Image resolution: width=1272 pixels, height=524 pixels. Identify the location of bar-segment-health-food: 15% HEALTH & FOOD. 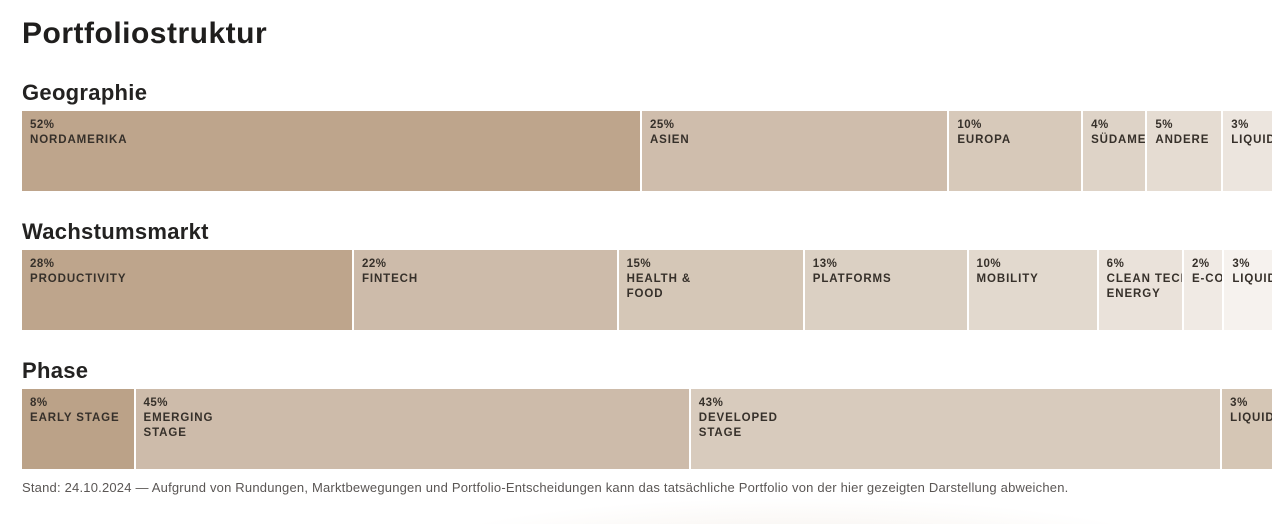
(710, 290).